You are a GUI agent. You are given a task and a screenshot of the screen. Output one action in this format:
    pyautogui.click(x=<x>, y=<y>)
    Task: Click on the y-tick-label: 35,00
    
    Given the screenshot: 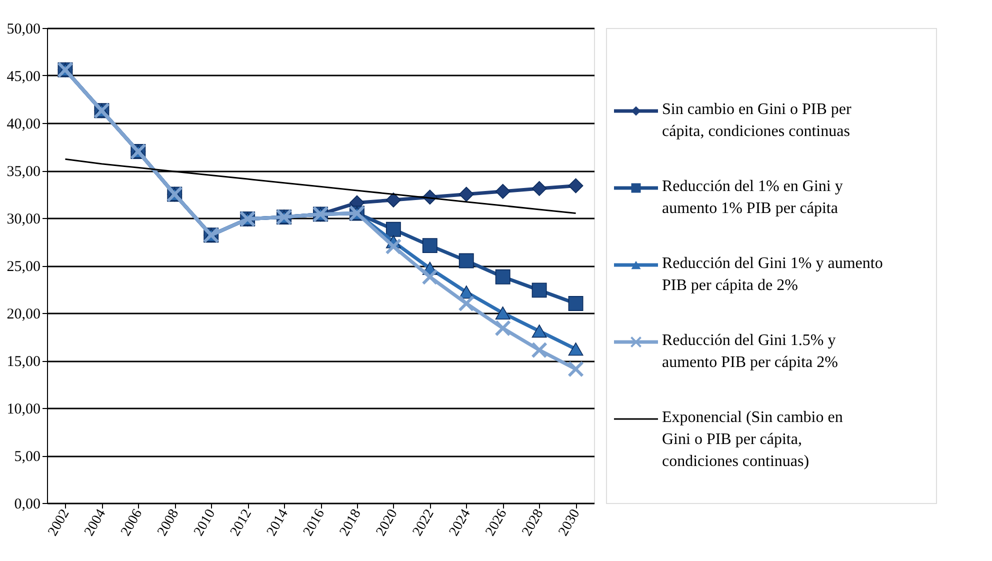 What is the action you would take?
    pyautogui.click(x=23, y=172)
    